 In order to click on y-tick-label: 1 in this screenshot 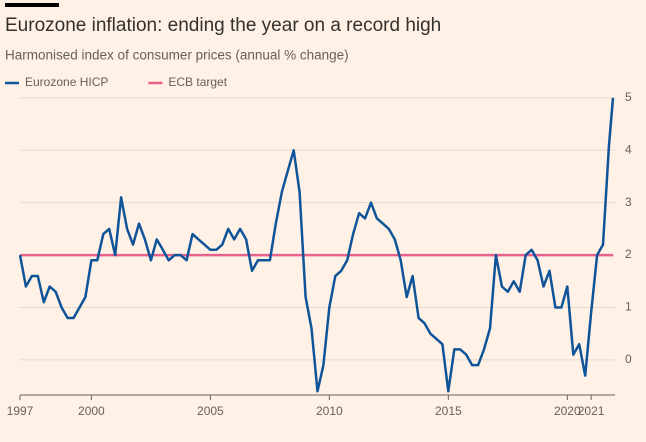, I will do `click(628, 307)`.